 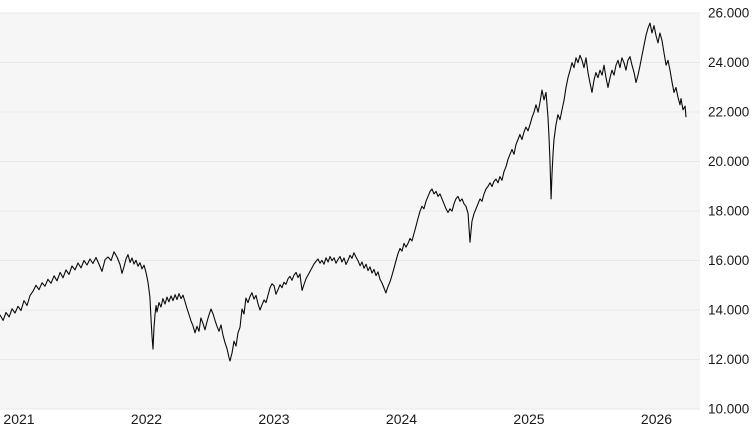 I want to click on x-axis-tick-label: 2026, so click(x=656, y=419).